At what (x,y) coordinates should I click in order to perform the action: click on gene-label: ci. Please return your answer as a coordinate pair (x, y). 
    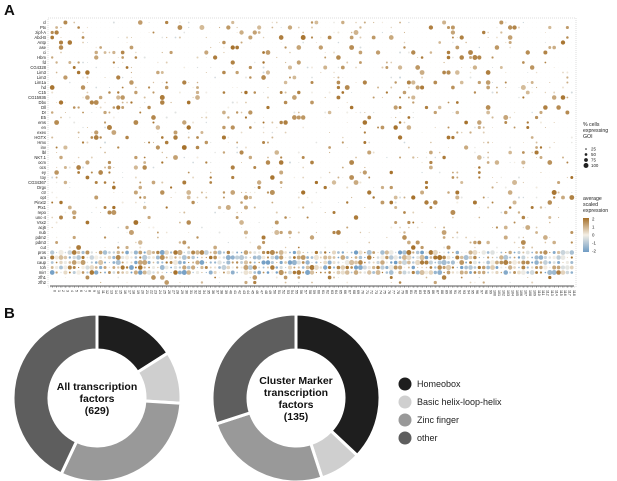
    Looking at the image, I should click on (44, 52).